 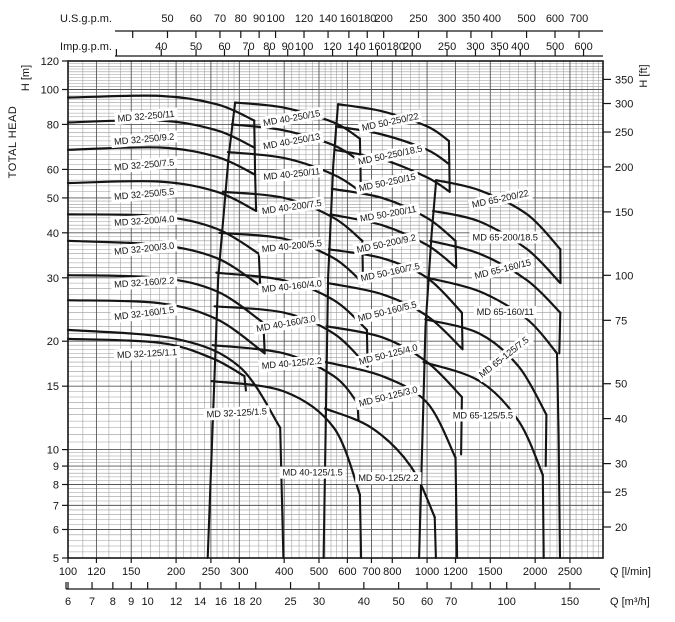 I want to click on right-tick-label: 50, so click(x=621, y=385).